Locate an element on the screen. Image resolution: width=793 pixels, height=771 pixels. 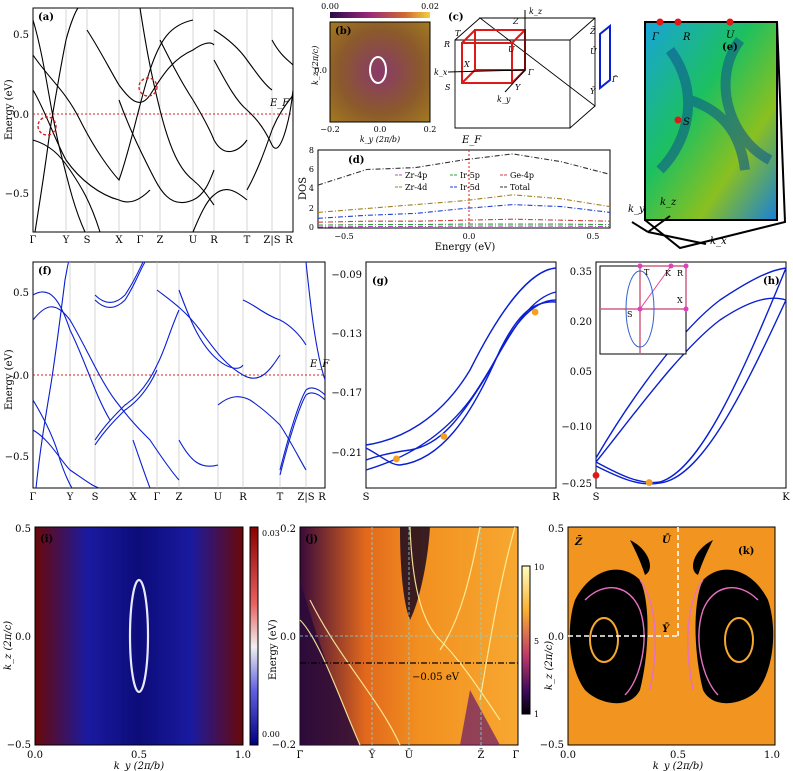
ytick: 0.35 is located at coordinates (581, 272).